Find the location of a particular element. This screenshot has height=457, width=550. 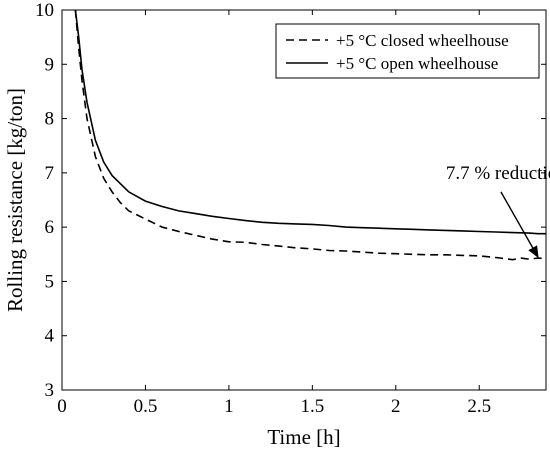

x-tick-label: 2.5 is located at coordinates (479, 406).